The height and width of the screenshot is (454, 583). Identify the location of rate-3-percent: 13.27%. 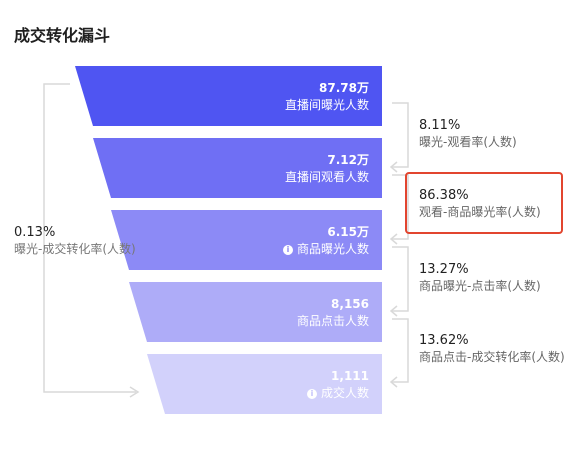
(444, 269).